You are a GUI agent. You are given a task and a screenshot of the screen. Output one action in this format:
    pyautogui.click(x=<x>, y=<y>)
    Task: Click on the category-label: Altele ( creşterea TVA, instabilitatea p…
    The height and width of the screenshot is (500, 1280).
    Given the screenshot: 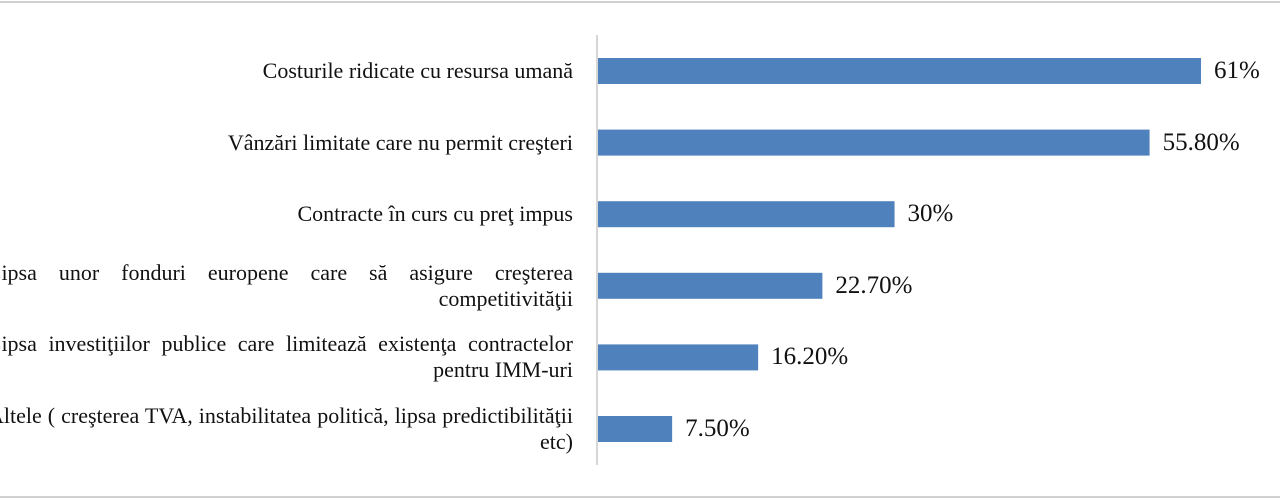 What is the action you would take?
    pyautogui.click(x=286, y=428)
    